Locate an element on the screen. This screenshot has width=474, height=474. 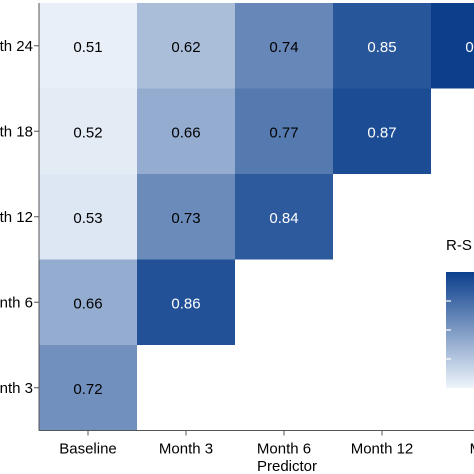
colorbar-legend: R-S is located at coordinates (460, 312).